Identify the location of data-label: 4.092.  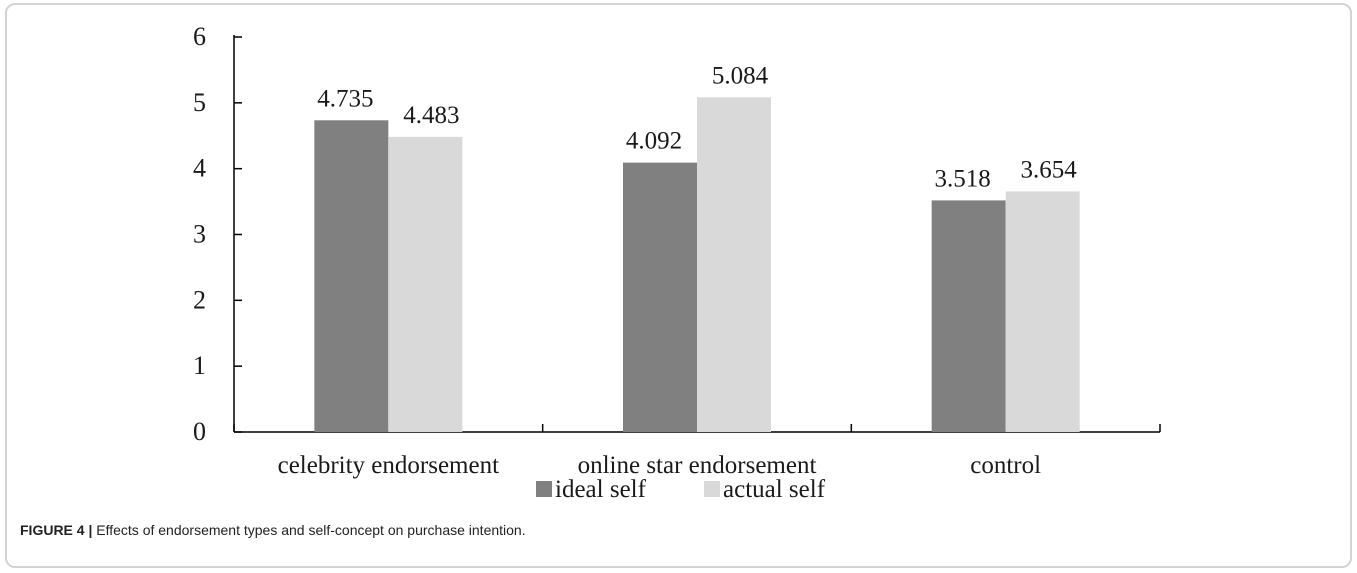
(654, 141).